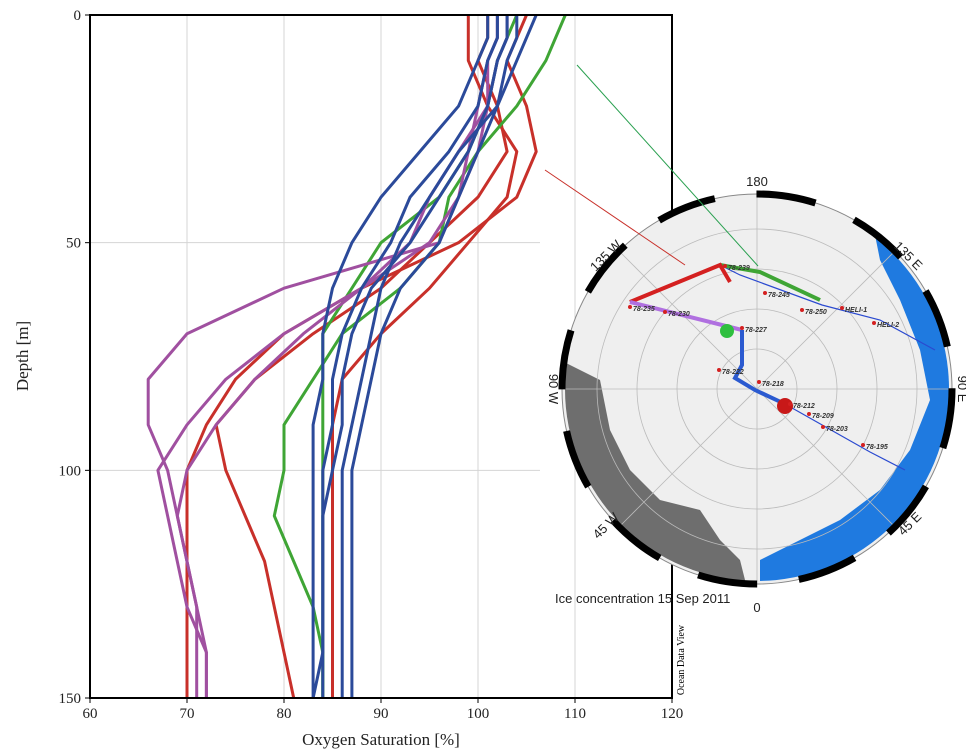 This screenshot has width=966, height=752. What do you see at coordinates (756, 607) in the screenshot?
I see `longitude-label: 0` at bounding box center [756, 607].